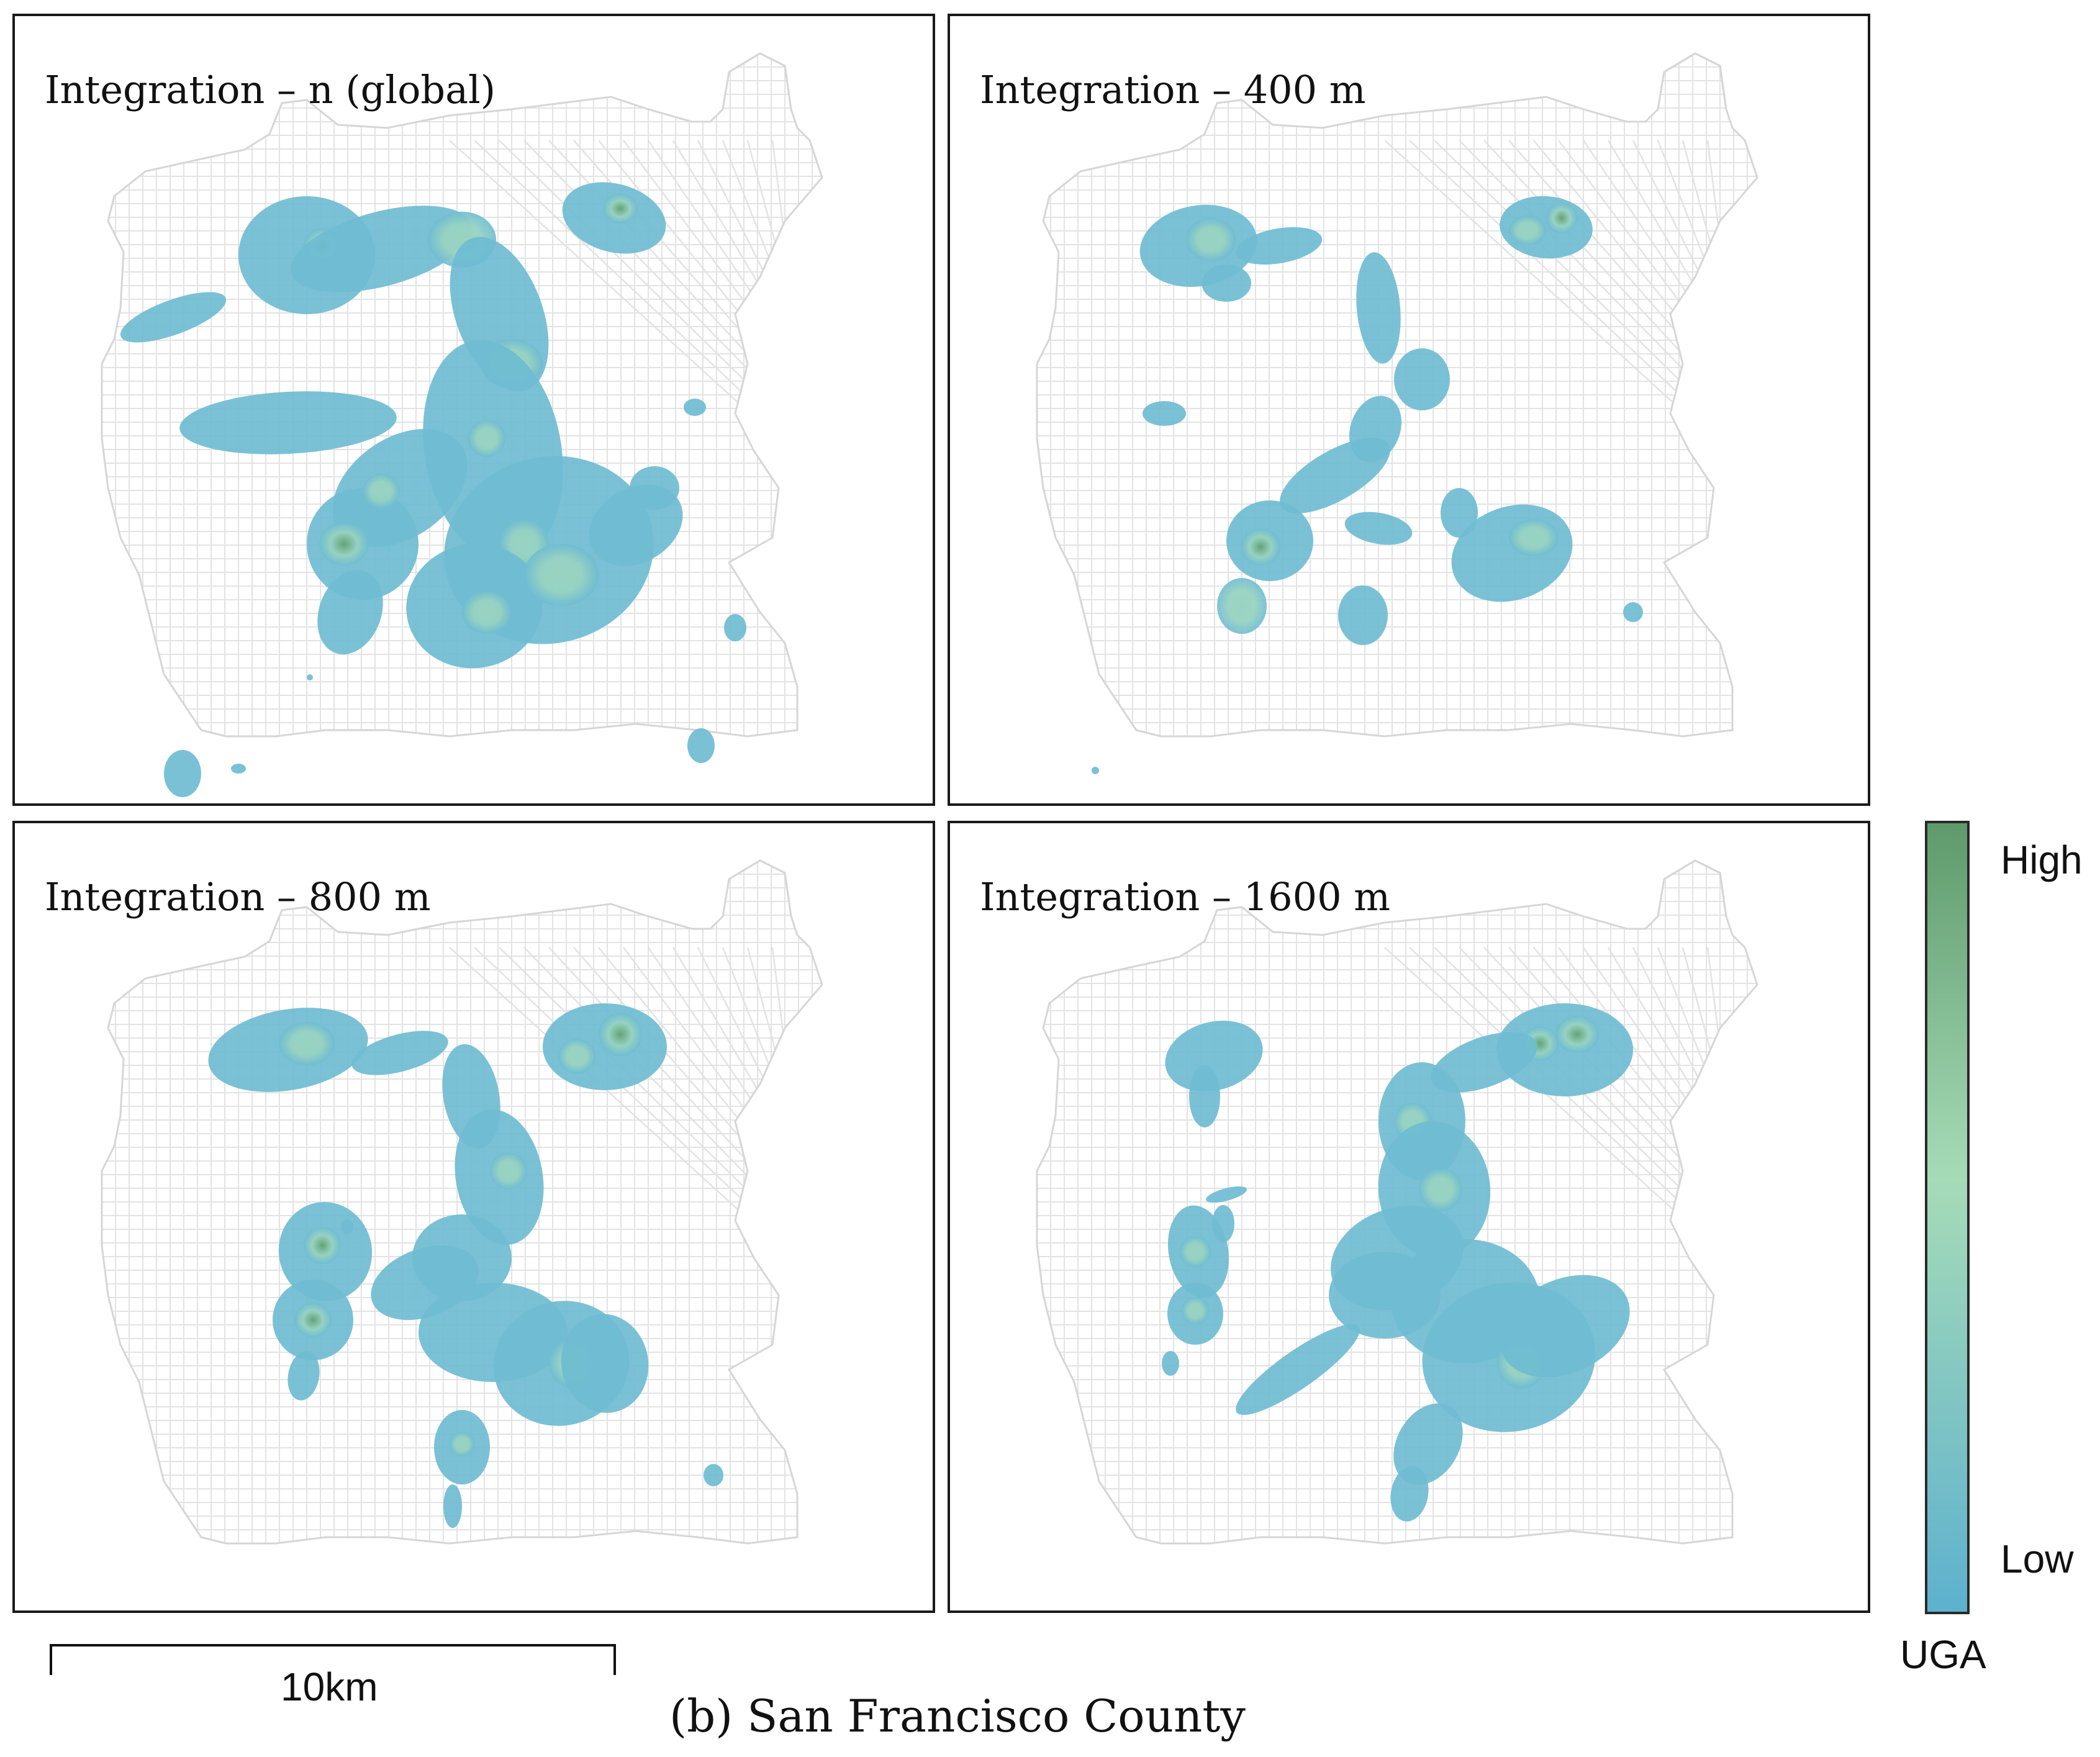 The height and width of the screenshot is (1757, 2100). Describe the element at coordinates (270, 90) in the screenshot. I see `panel-title-global: Integration – n (global)` at that location.